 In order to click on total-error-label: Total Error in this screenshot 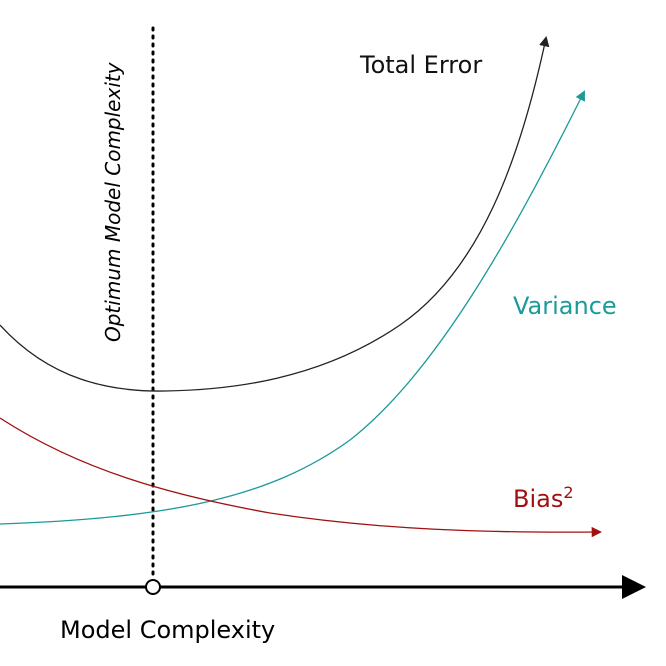, I will do `click(420, 65)`.